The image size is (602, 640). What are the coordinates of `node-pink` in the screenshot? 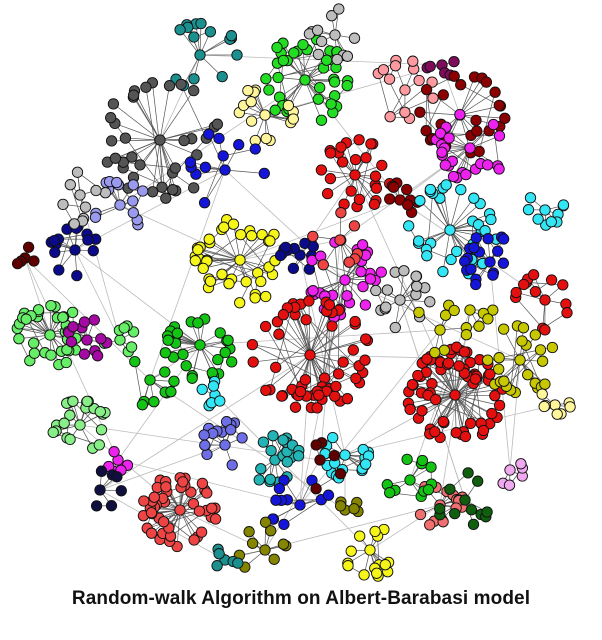 It's located at (389, 79).